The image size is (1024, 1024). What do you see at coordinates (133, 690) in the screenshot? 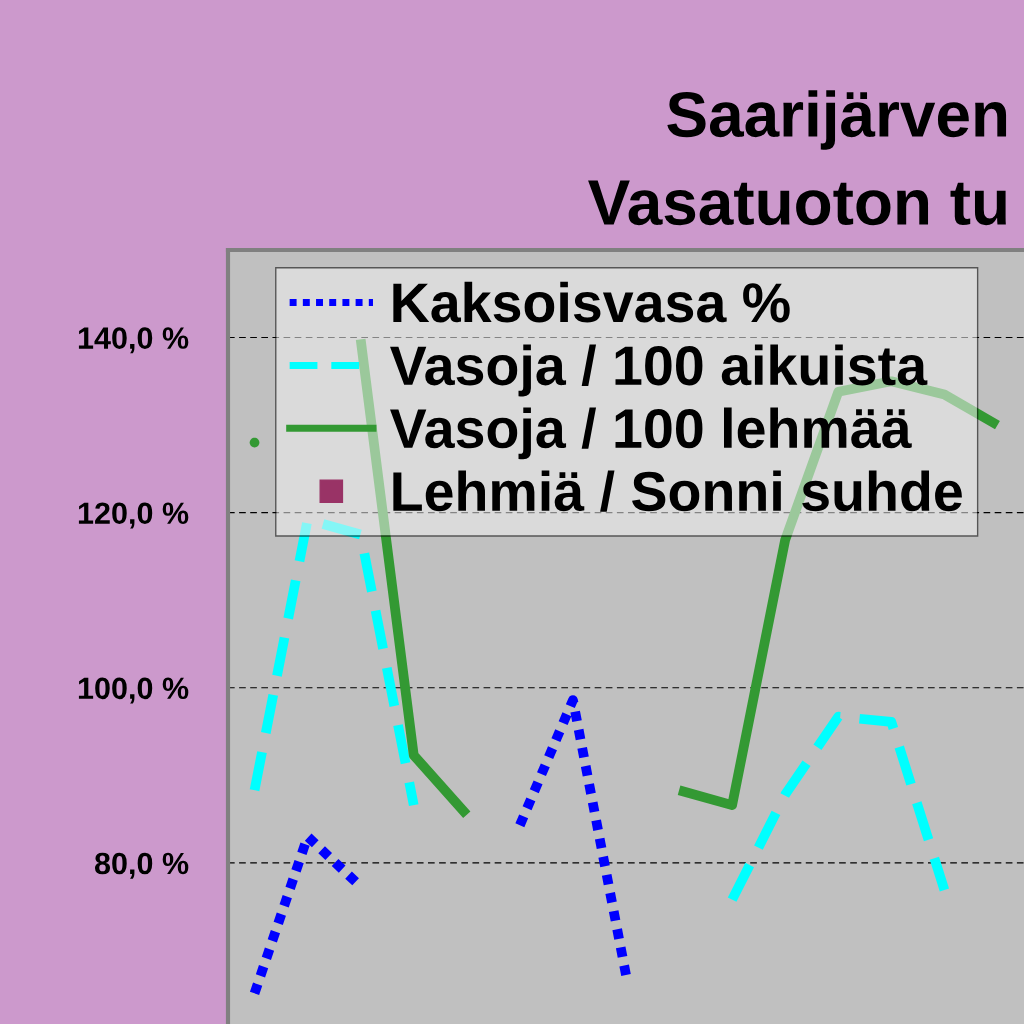
I see `y-tick-label: 100,0 %` at bounding box center [133, 690].